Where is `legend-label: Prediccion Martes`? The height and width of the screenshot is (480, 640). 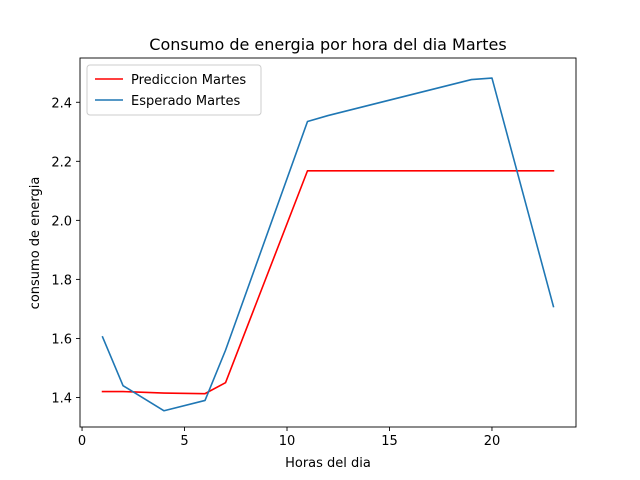
legend-label: Prediccion Martes is located at coordinates (188, 80).